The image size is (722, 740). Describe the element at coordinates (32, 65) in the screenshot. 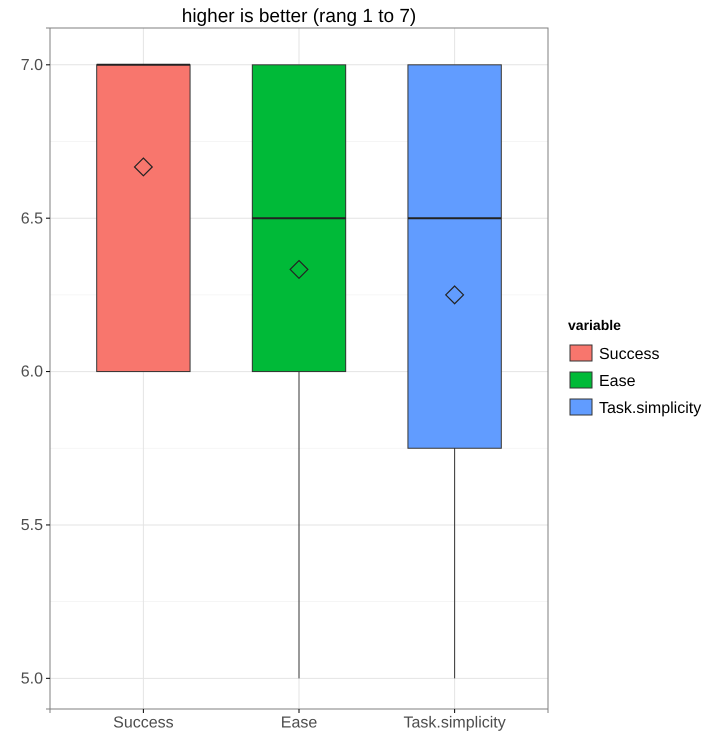

I see `y-tick-label: 7.0` at that location.